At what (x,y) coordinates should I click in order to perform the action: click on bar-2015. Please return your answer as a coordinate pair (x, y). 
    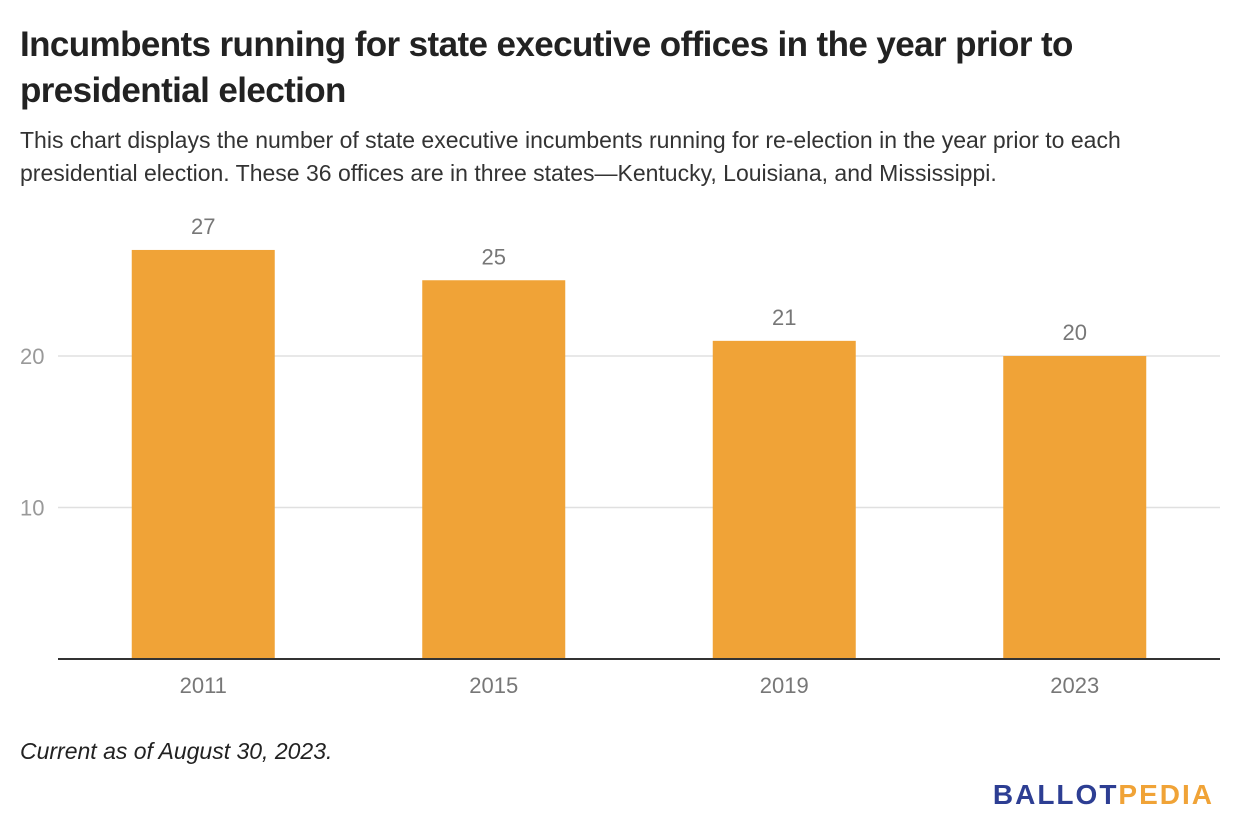
    Looking at the image, I should click on (494, 469).